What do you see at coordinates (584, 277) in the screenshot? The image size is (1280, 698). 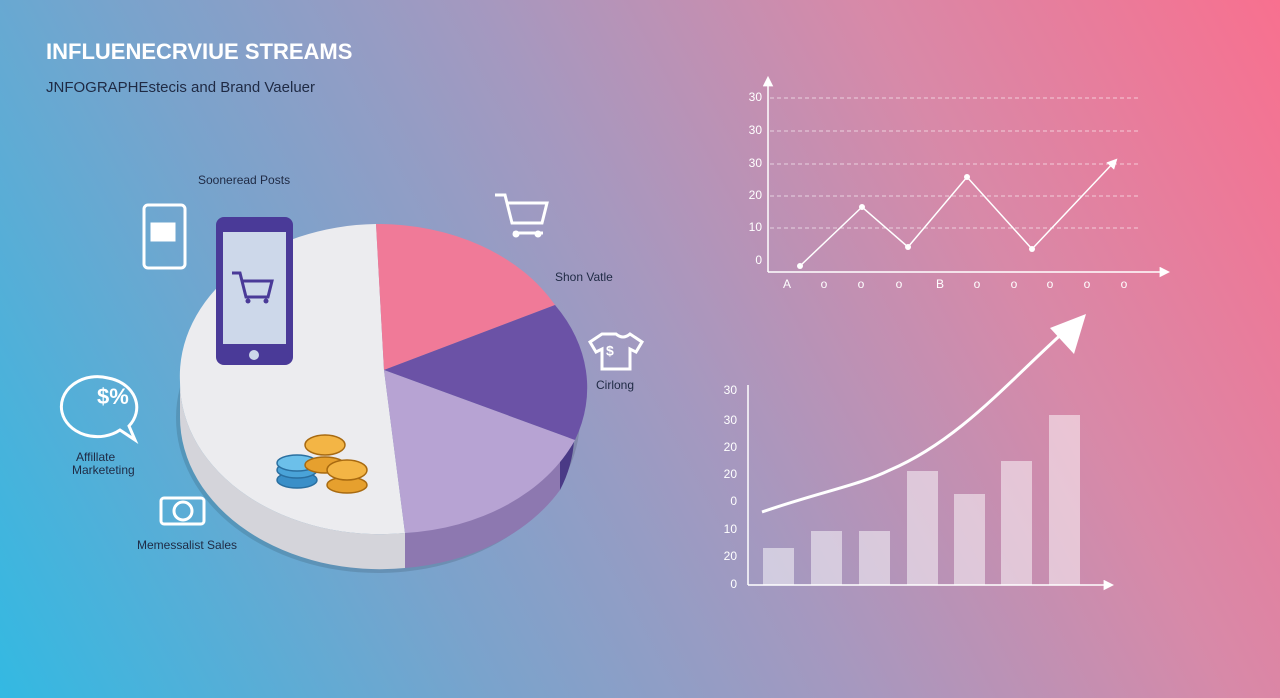 I see `label: Shon Vatle` at bounding box center [584, 277].